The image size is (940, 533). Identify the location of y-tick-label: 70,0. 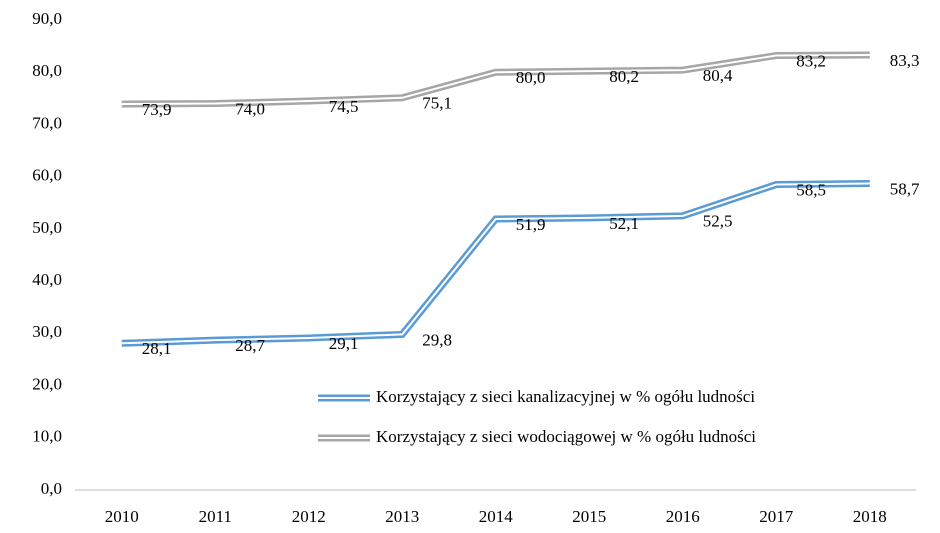
(47, 122).